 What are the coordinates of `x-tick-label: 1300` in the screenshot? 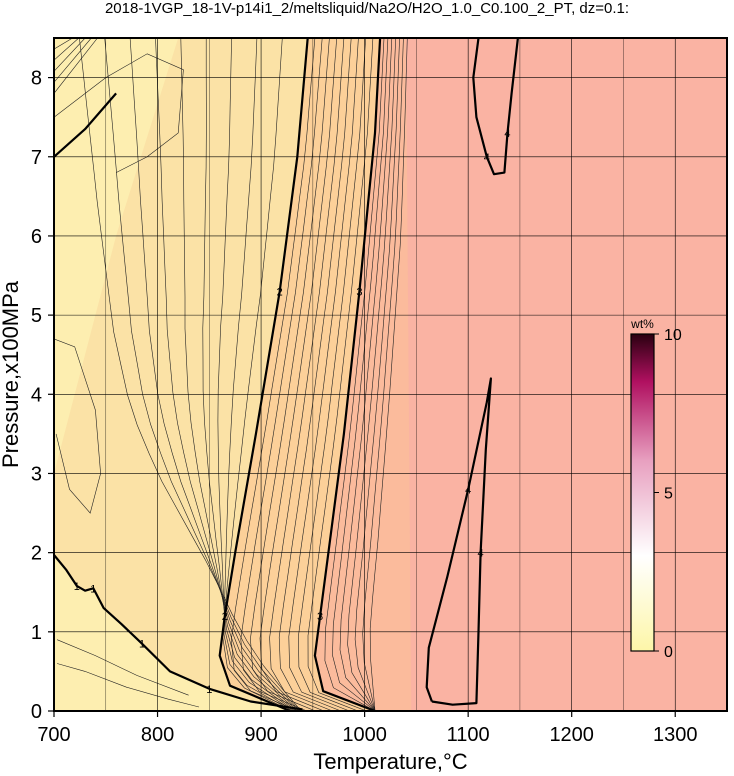 It's located at (675, 735).